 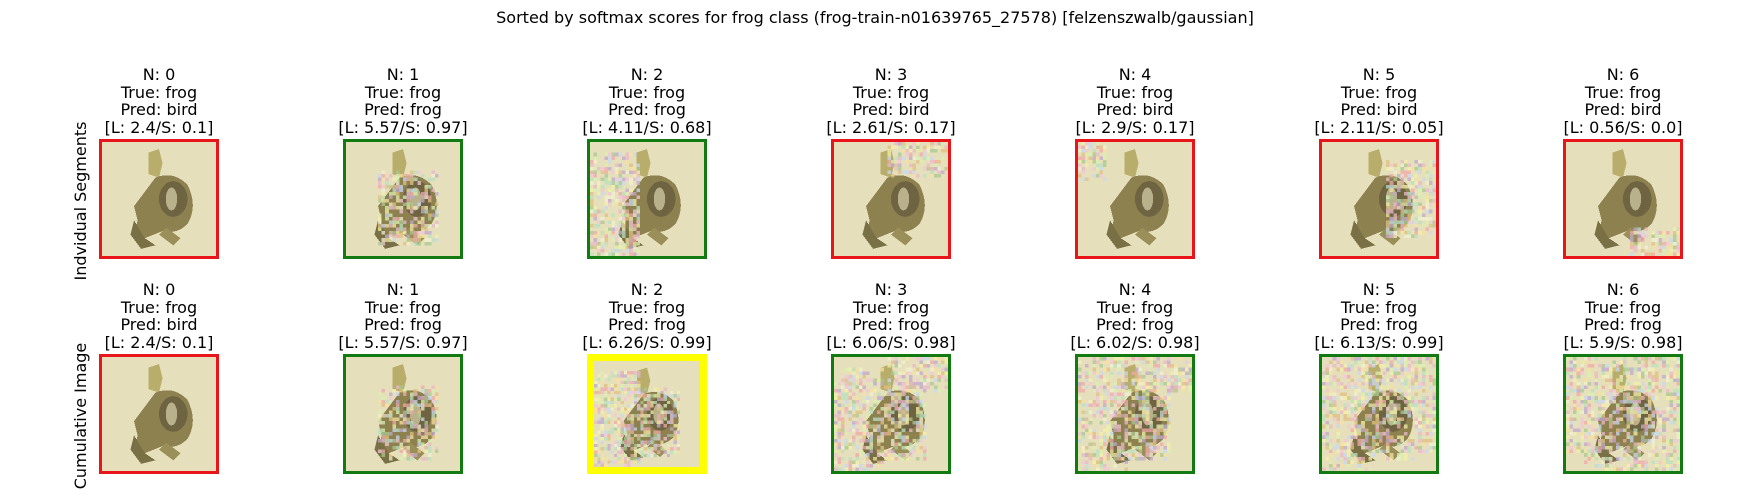 I want to click on panel-title: N: 6 True: frog Pred: bird [L: 0.56/S: 0.0], so click(x=1616, y=101).